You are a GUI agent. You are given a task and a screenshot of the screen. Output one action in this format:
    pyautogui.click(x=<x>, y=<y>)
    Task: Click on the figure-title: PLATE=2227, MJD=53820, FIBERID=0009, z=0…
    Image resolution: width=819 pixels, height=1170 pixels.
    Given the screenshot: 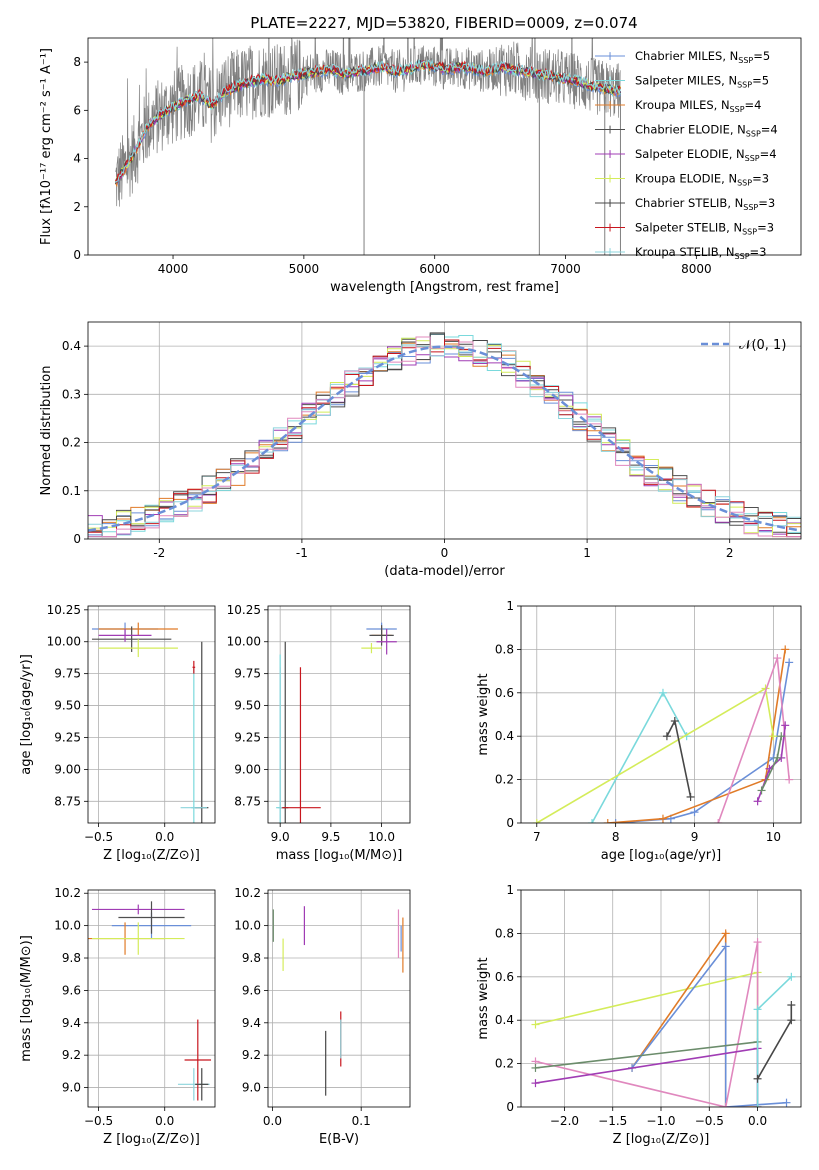 What is the action you would take?
    pyautogui.click(x=443, y=23)
    